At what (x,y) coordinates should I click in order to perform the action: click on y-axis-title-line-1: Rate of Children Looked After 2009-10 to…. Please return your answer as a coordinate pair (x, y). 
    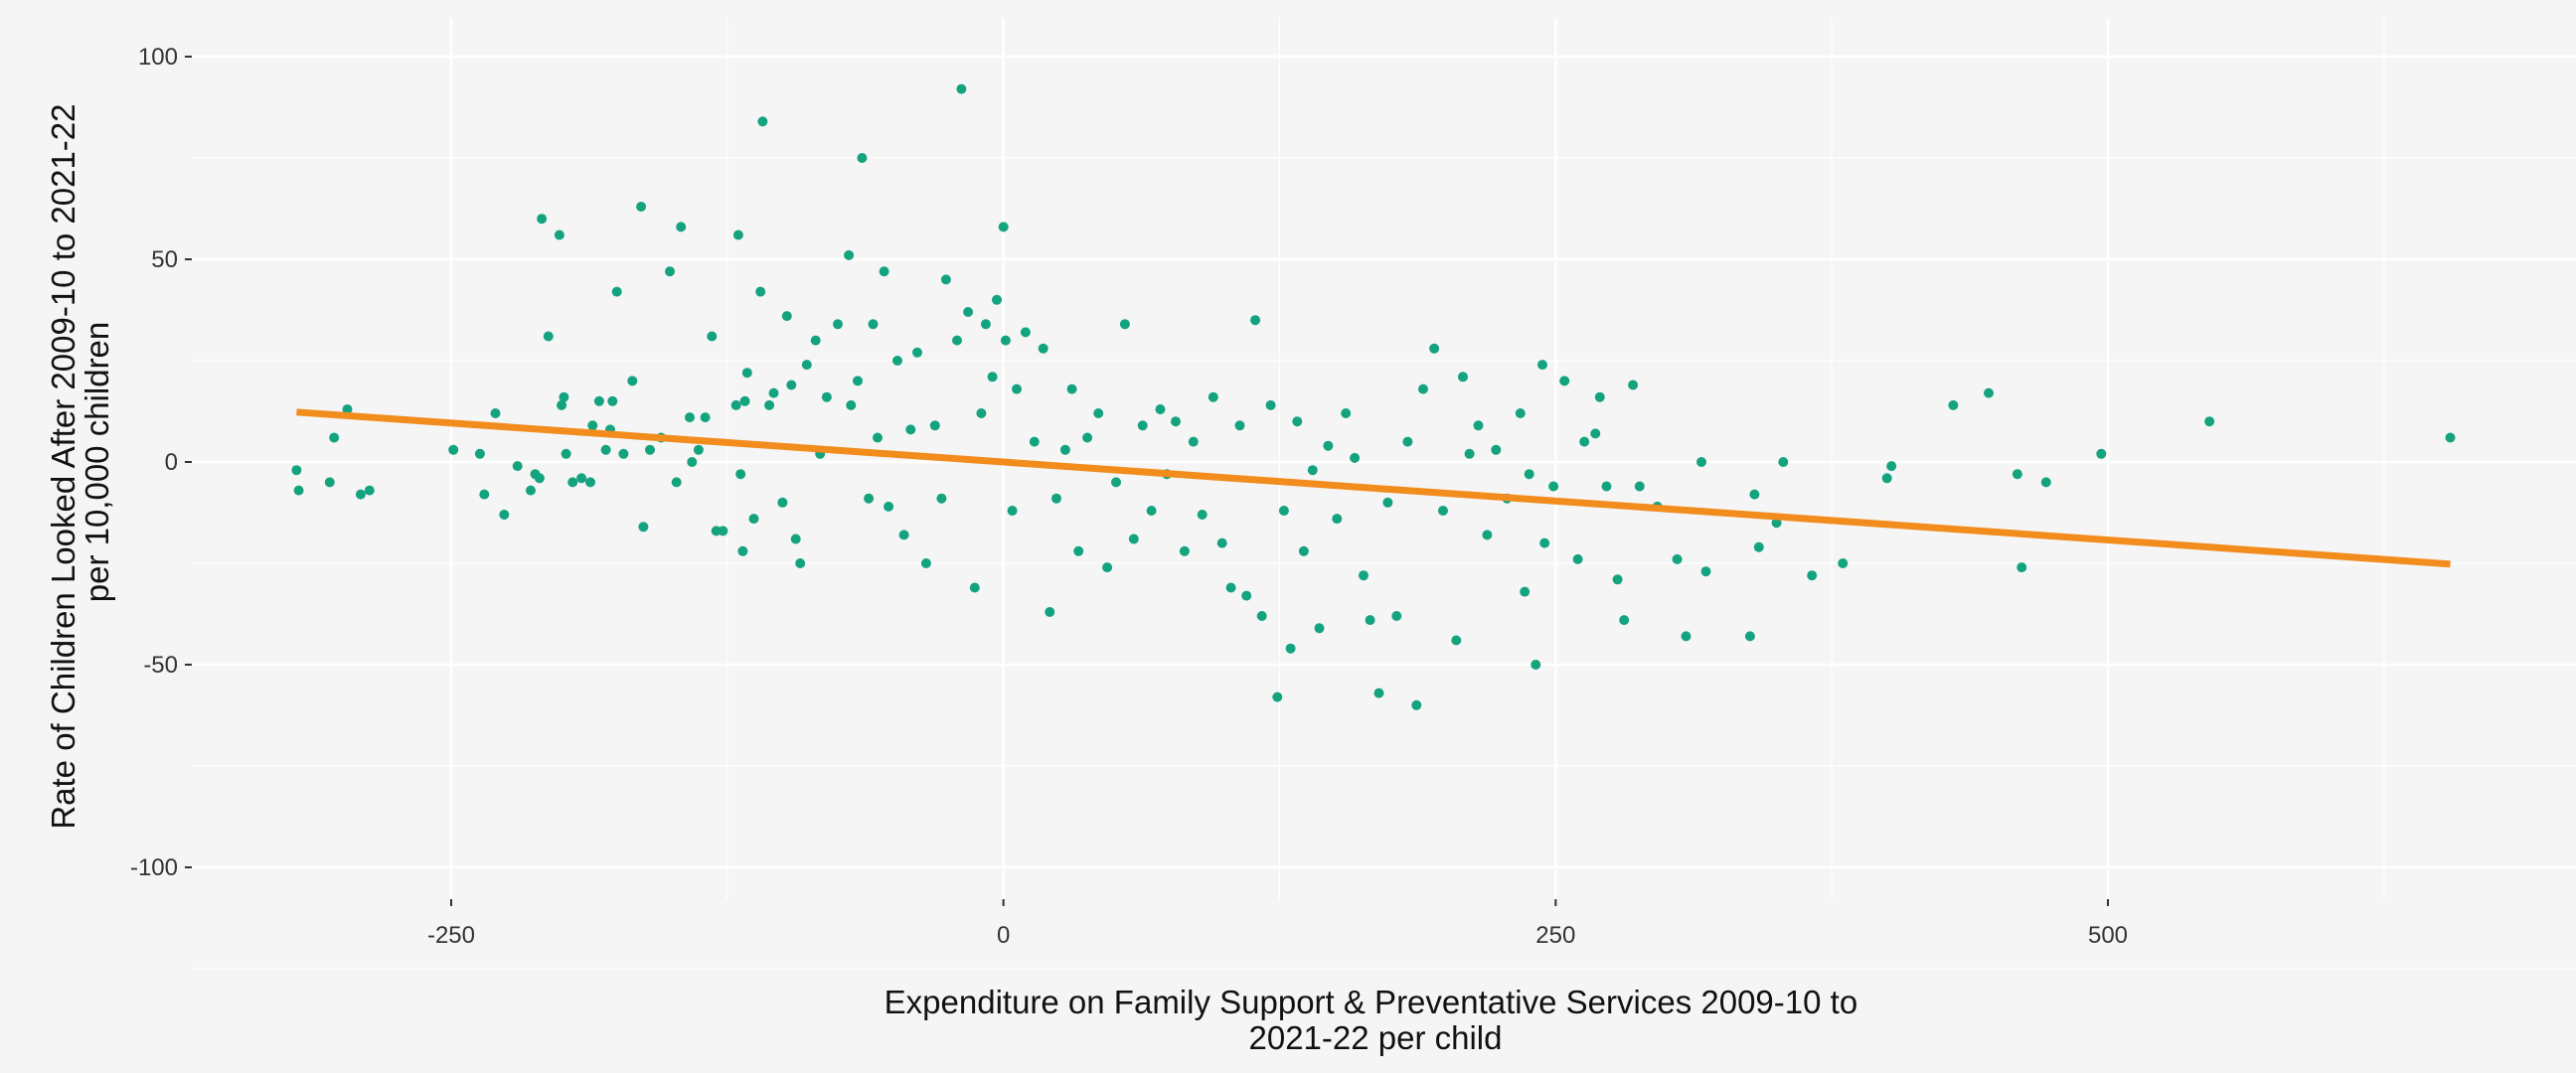
    Looking at the image, I should click on (63, 466).